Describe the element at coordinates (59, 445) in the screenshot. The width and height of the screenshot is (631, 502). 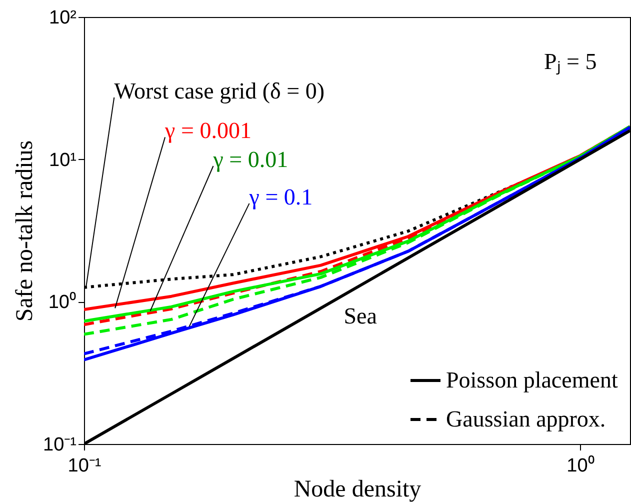
I see `y-tick-label: 10⁻¹` at that location.